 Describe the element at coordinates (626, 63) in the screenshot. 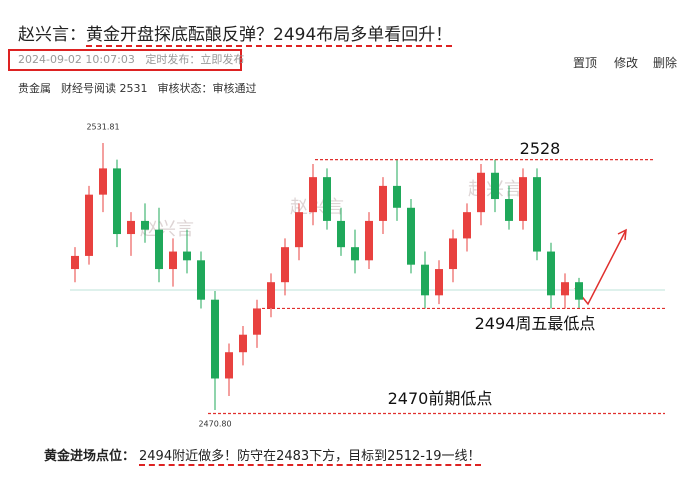

I see `edit-button: 修改` at that location.